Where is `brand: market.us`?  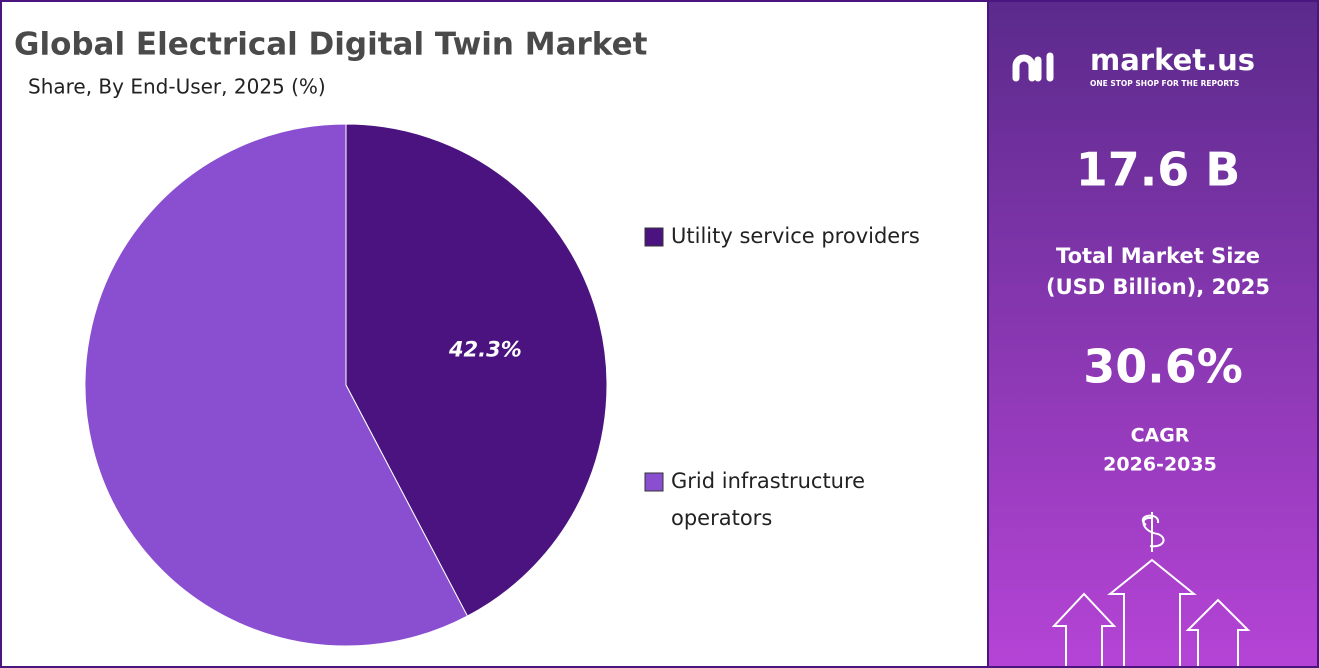 brand: market.us is located at coordinates (1172, 60).